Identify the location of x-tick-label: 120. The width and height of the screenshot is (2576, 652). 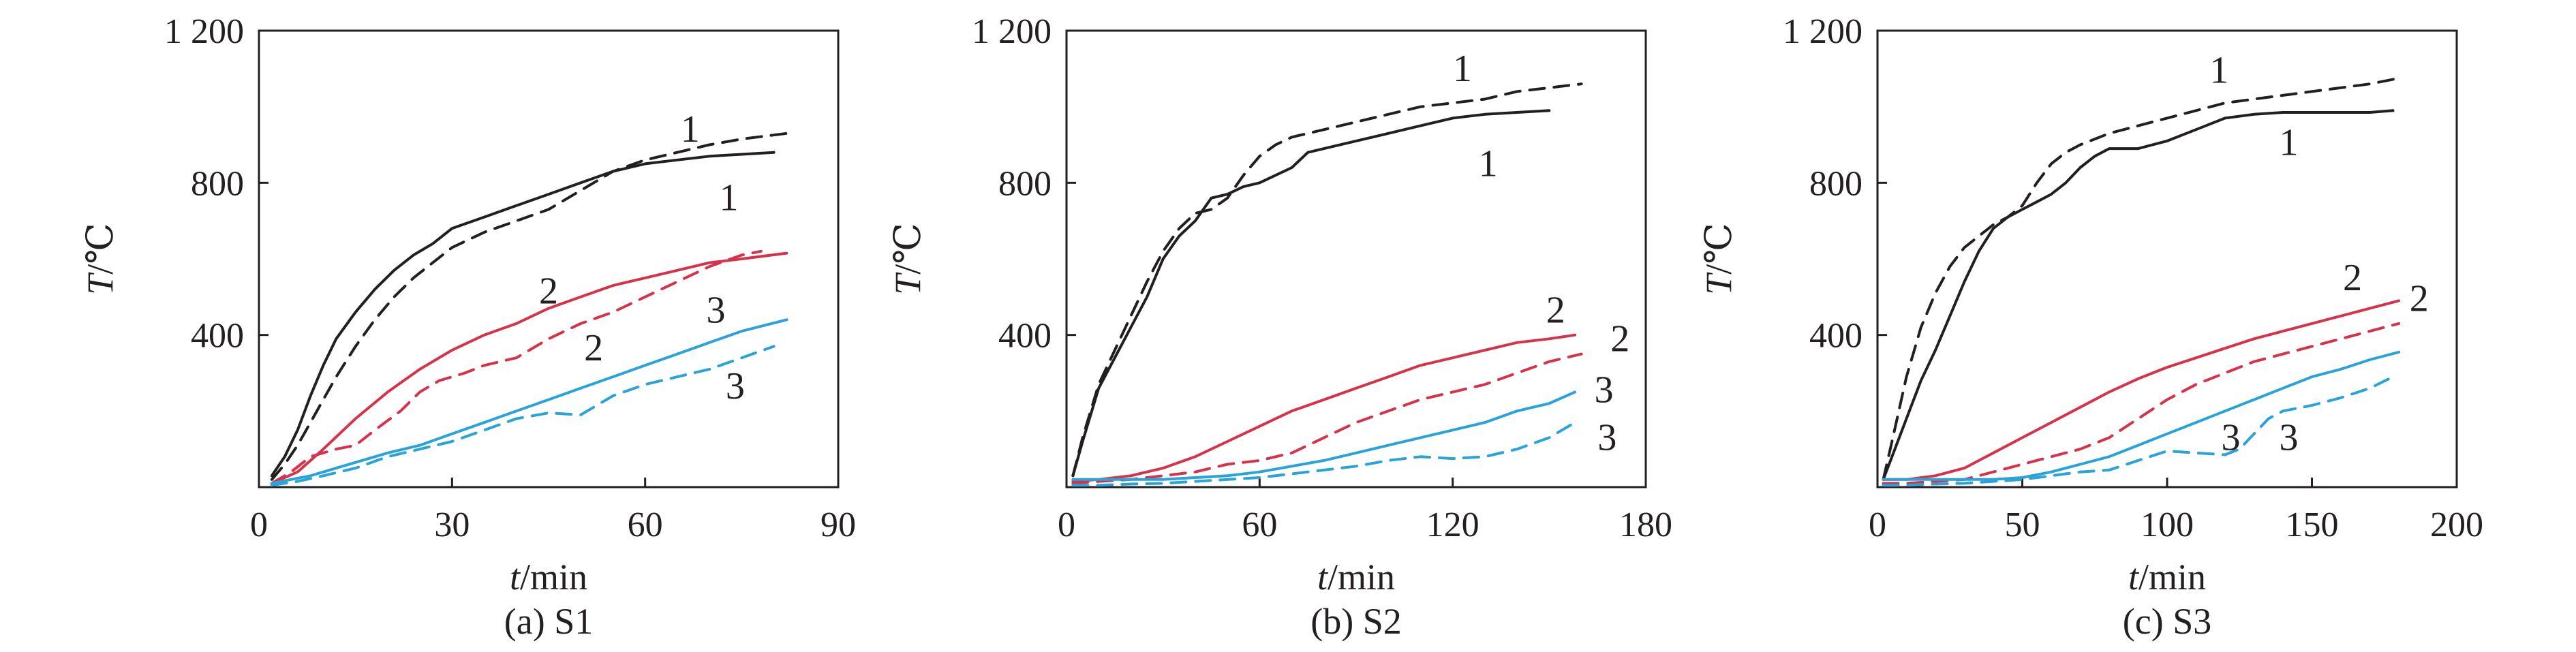
(1452, 525).